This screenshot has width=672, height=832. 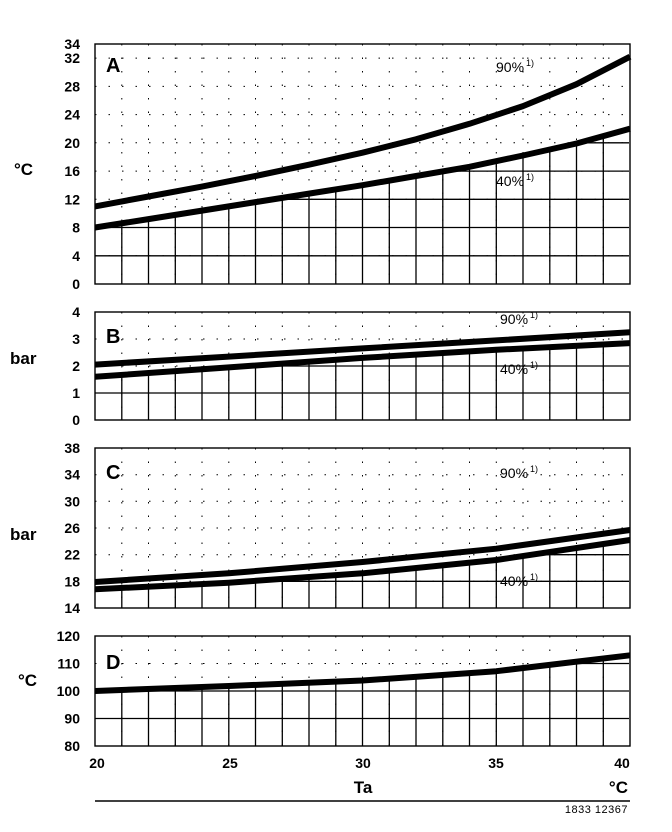 What do you see at coordinates (76, 393) in the screenshot?
I see `y-tick-label: 1` at bounding box center [76, 393].